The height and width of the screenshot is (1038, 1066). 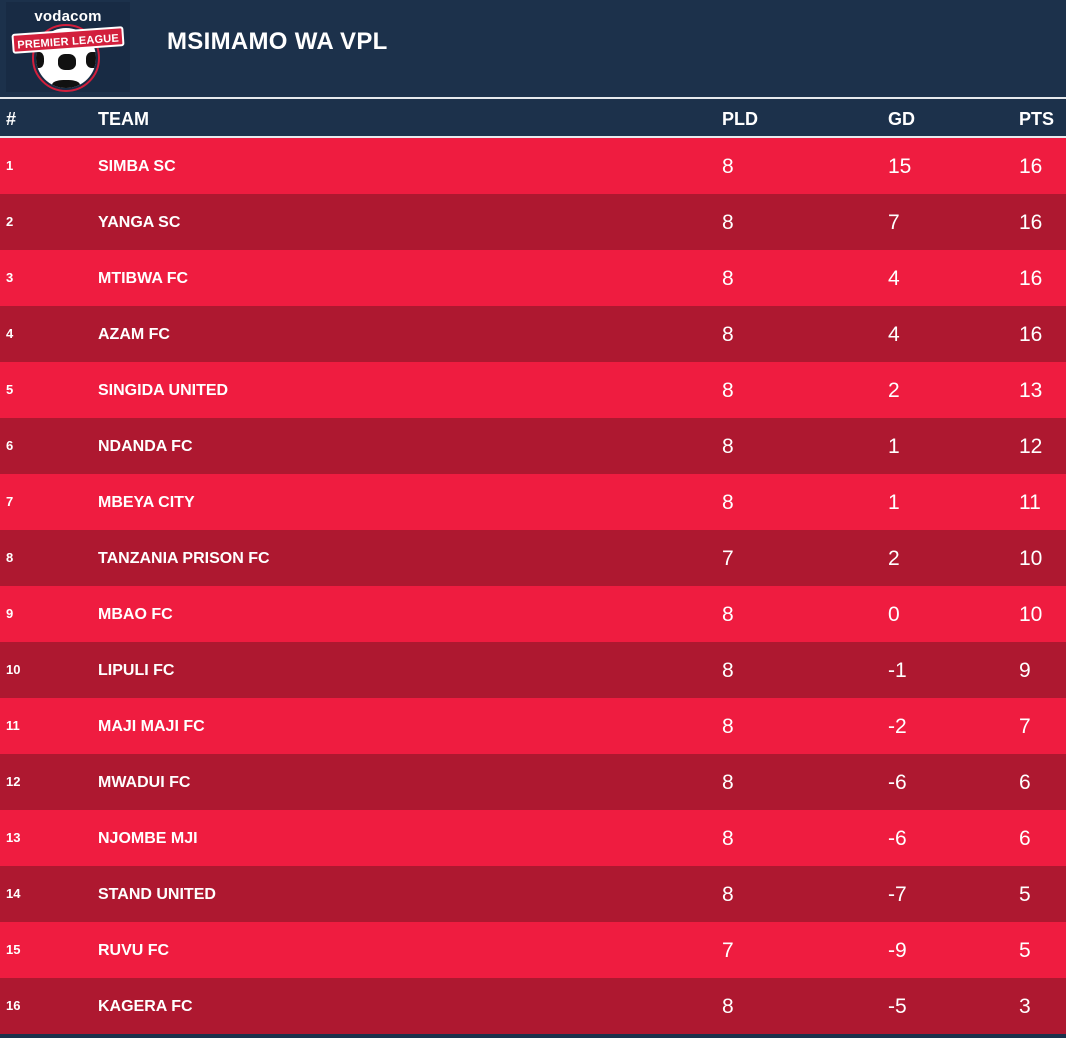 What do you see at coordinates (533, 1006) in the screenshot?
I see `table-row: 16 KAGERA FC 8 -5 3` at bounding box center [533, 1006].